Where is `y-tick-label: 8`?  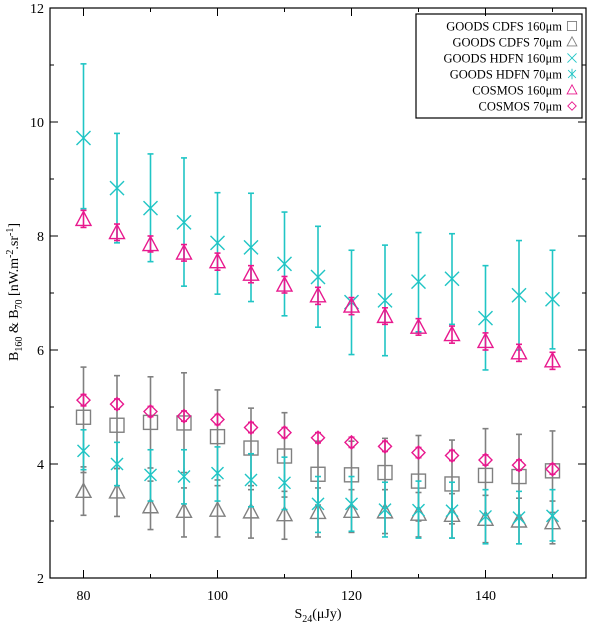 y-tick-label: 8 is located at coordinates (40, 237).